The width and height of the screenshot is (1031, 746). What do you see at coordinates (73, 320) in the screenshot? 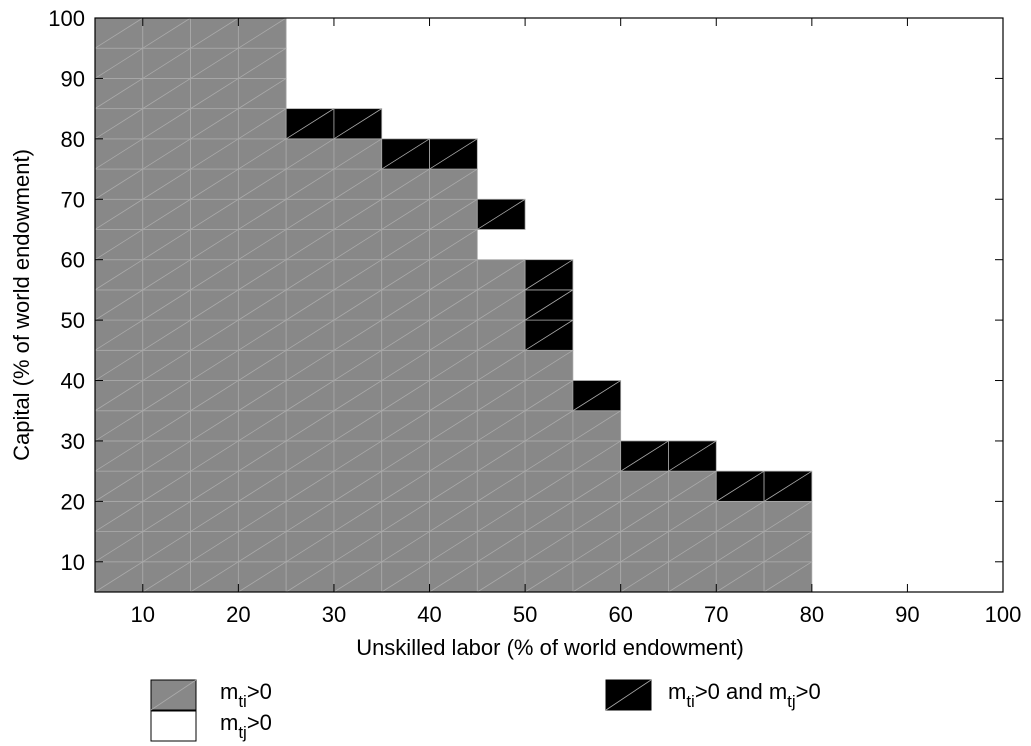
I see `y-tick-label: 50` at bounding box center [73, 320].